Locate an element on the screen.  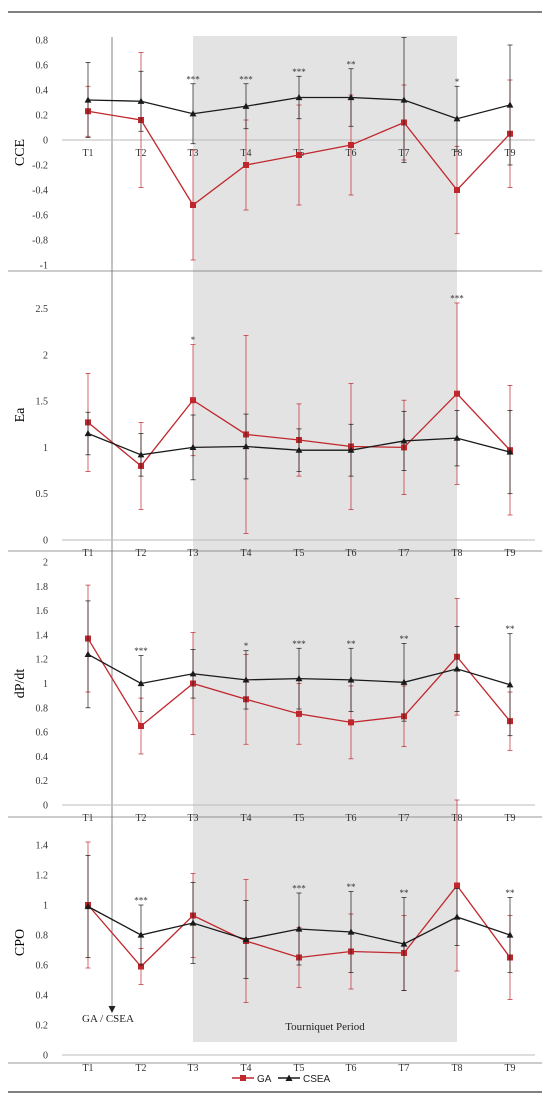
ga-csea-annotation: GA / CSEA is located at coordinates (108, 1019).